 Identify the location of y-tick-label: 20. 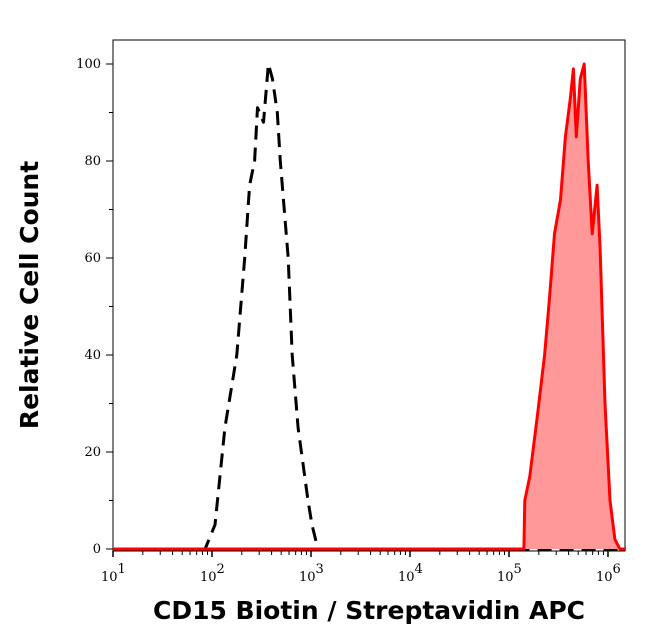
(92, 452).